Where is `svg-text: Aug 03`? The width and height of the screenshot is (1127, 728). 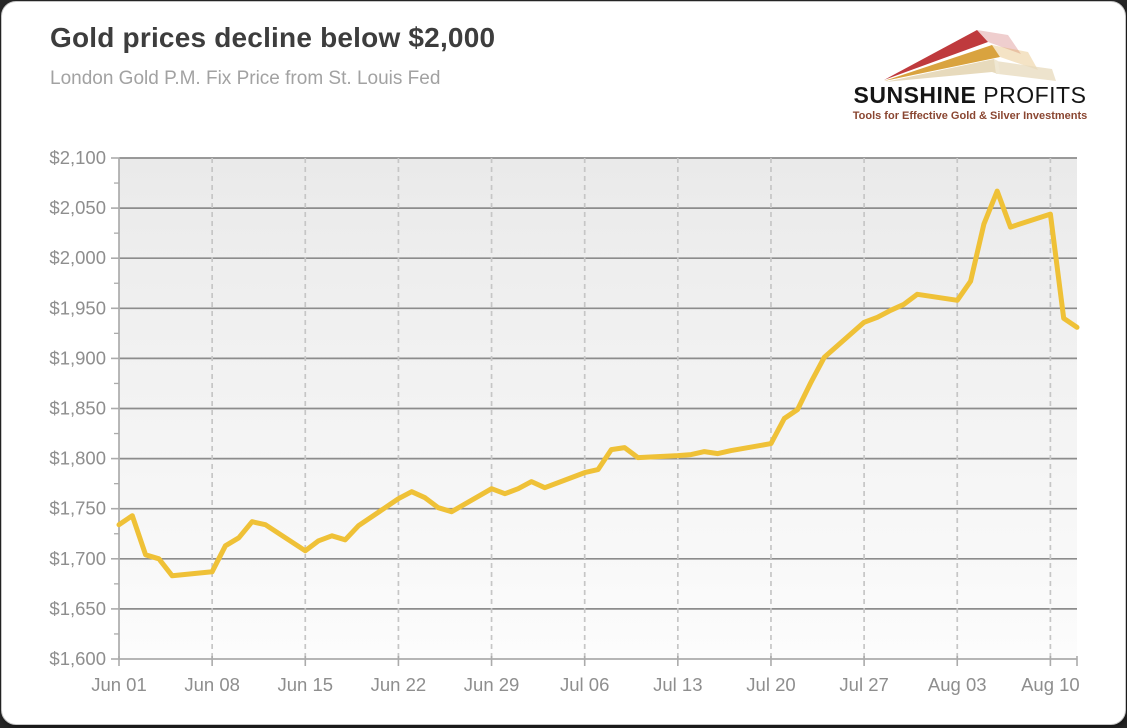 svg-text: Aug 03 is located at coordinates (957, 684).